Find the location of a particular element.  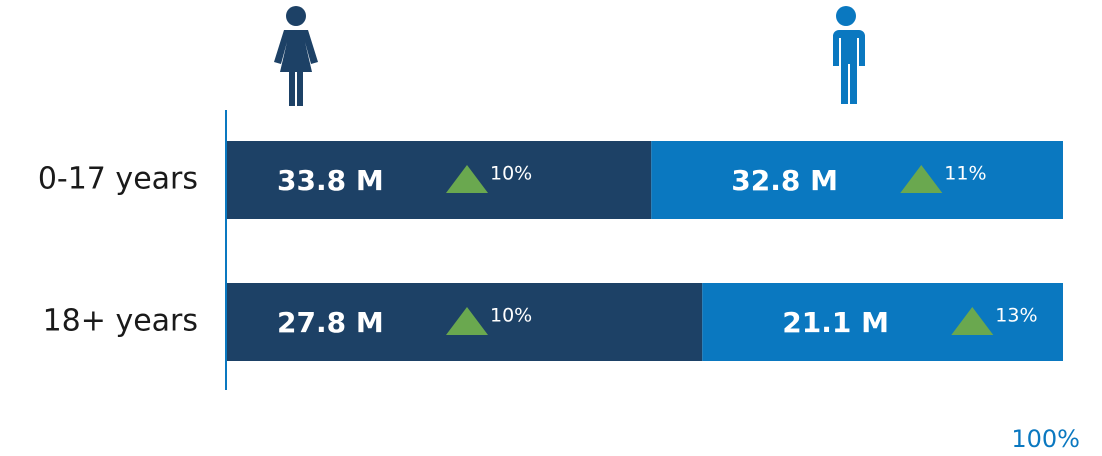

value-label: 32.8 M is located at coordinates (784, 180).